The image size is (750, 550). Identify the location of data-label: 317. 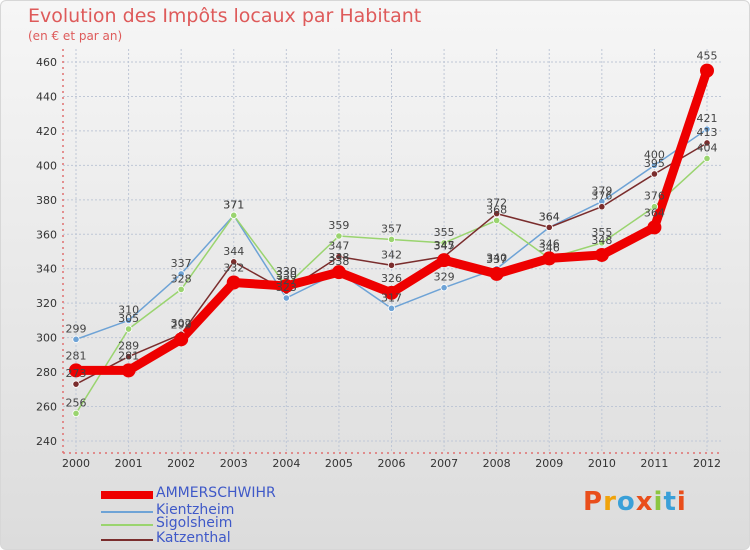
(391, 297).